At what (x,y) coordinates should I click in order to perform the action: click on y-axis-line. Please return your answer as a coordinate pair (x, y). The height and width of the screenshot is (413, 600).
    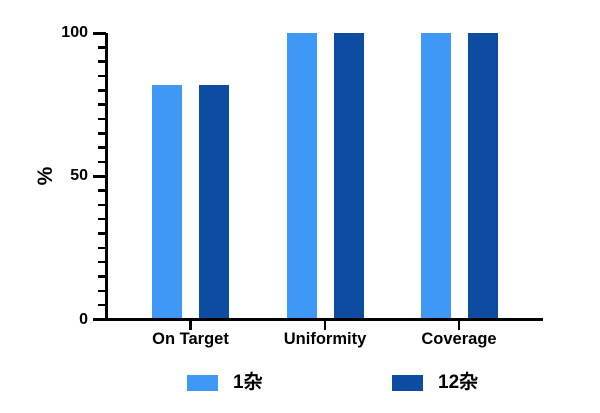
    Looking at the image, I should click on (106, 177).